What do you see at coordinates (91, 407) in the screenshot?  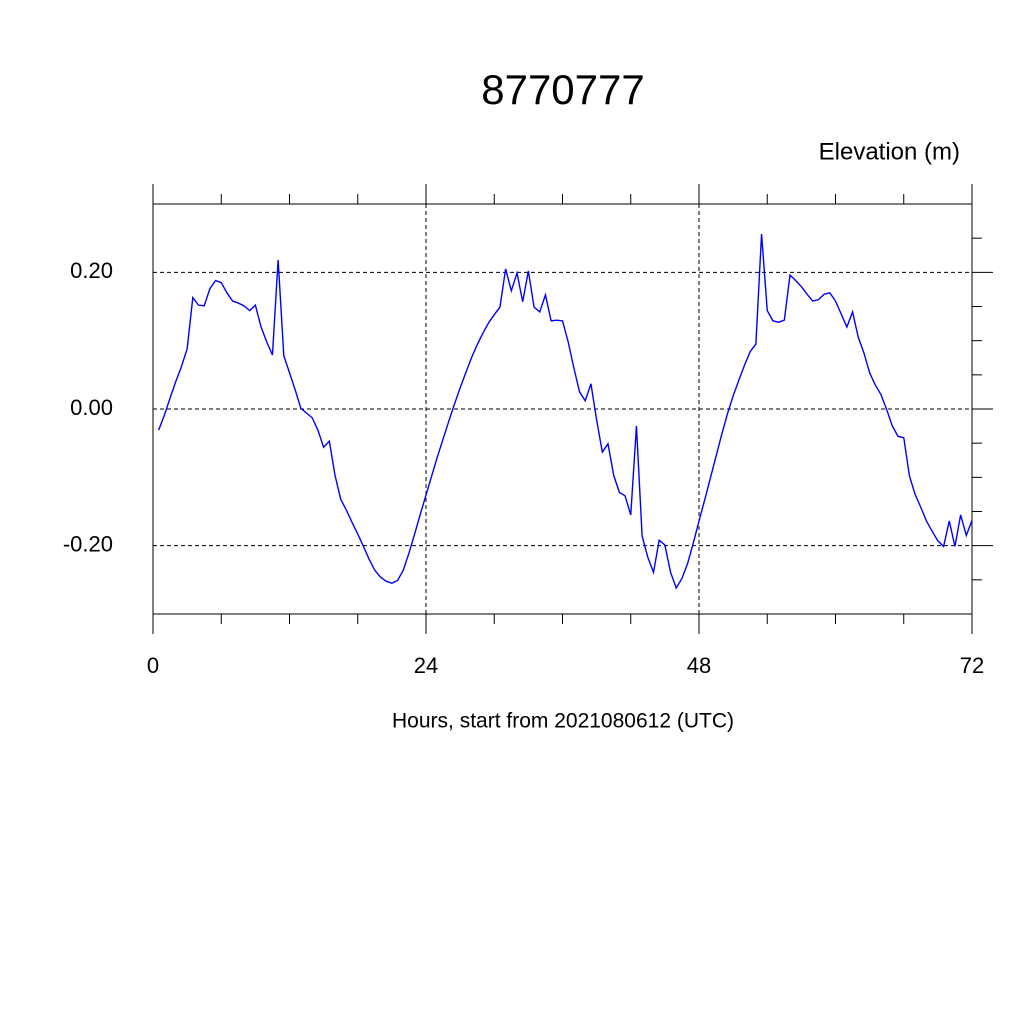 I see `y-tick-label: 0.00` at bounding box center [91, 407].